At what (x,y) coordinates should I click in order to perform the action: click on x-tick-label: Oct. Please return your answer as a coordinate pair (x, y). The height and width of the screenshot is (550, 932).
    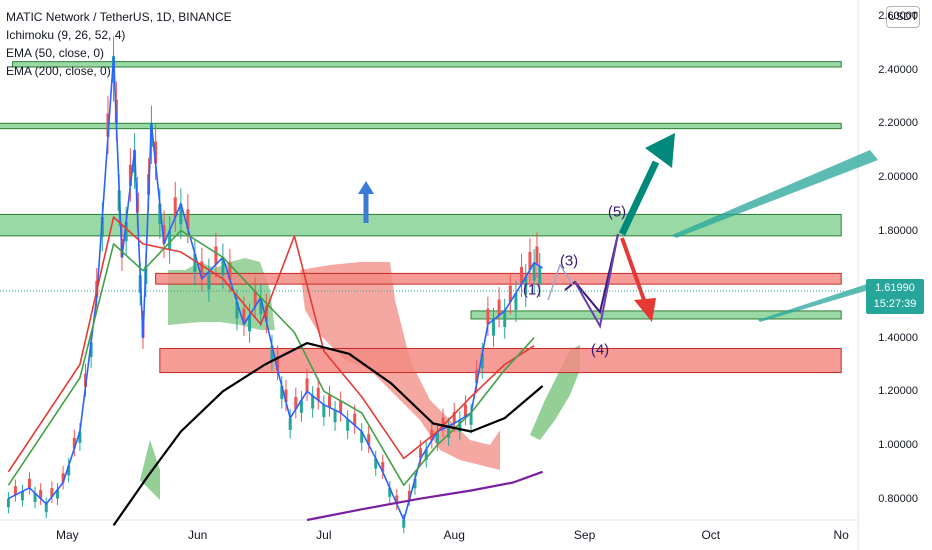
    Looking at the image, I should click on (711, 535).